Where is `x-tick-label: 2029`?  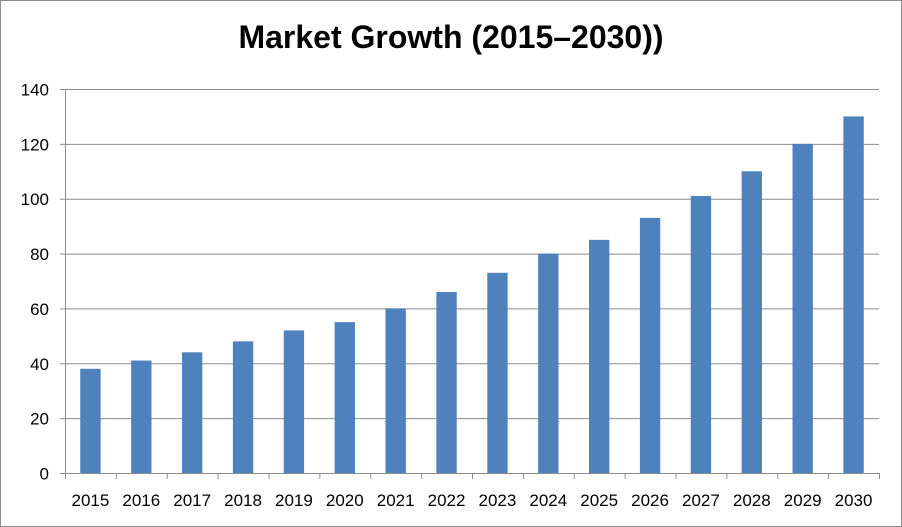
x-tick-label: 2029 is located at coordinates (803, 500).